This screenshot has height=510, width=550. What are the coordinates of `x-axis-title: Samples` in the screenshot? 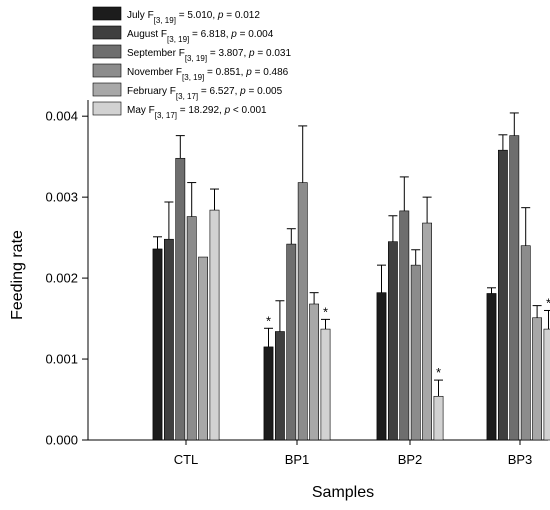 It's located at (343, 492).